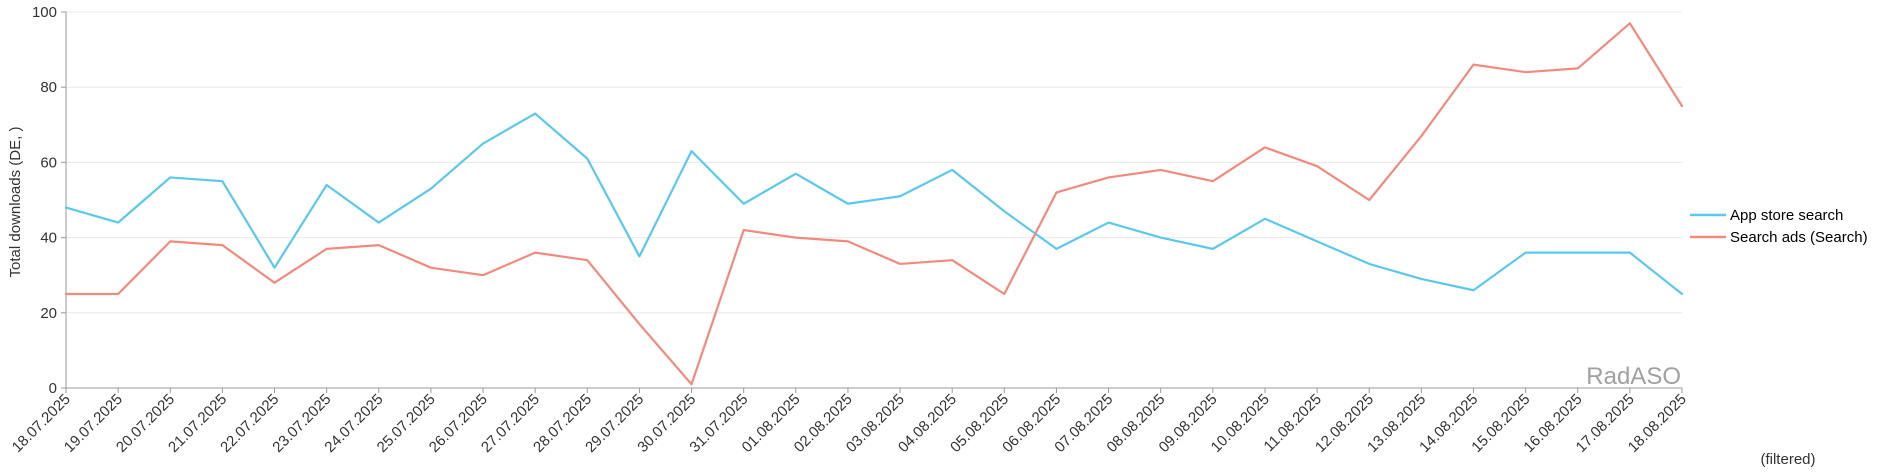 The height and width of the screenshot is (475, 1879). Describe the element at coordinates (48, 87) in the screenshot. I see `y-tick-label: 80` at that location.